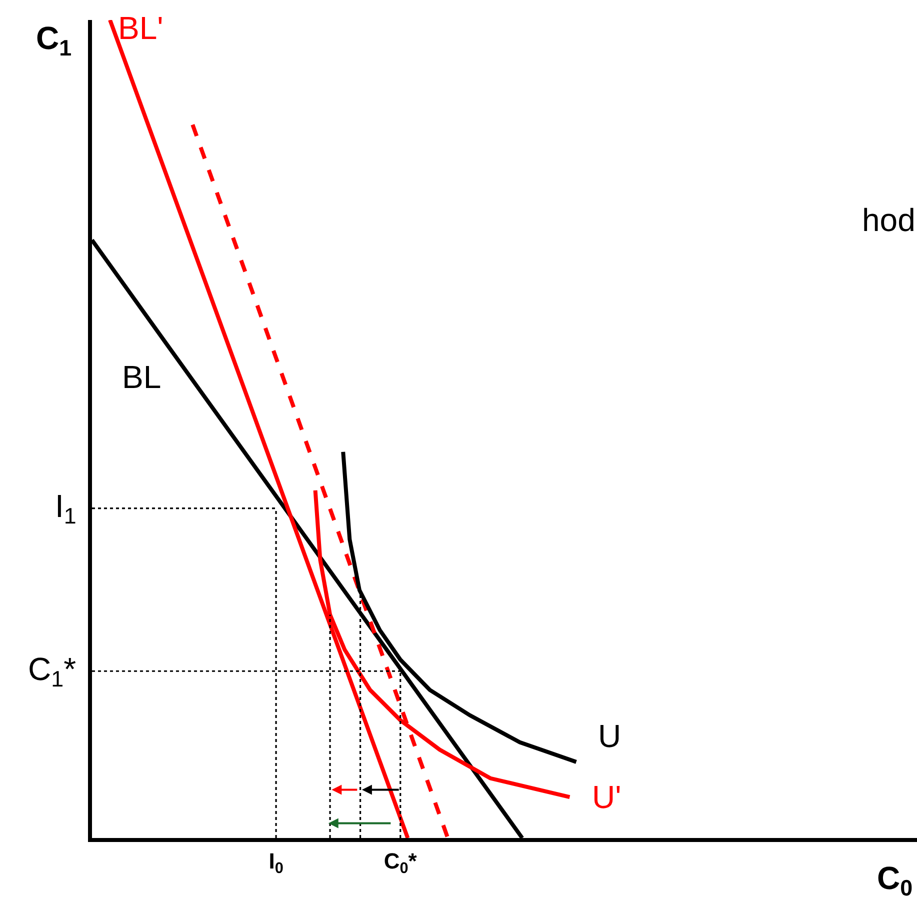  Describe the element at coordinates (889, 220) in the screenshot. I see `annotation: hod` at that location.